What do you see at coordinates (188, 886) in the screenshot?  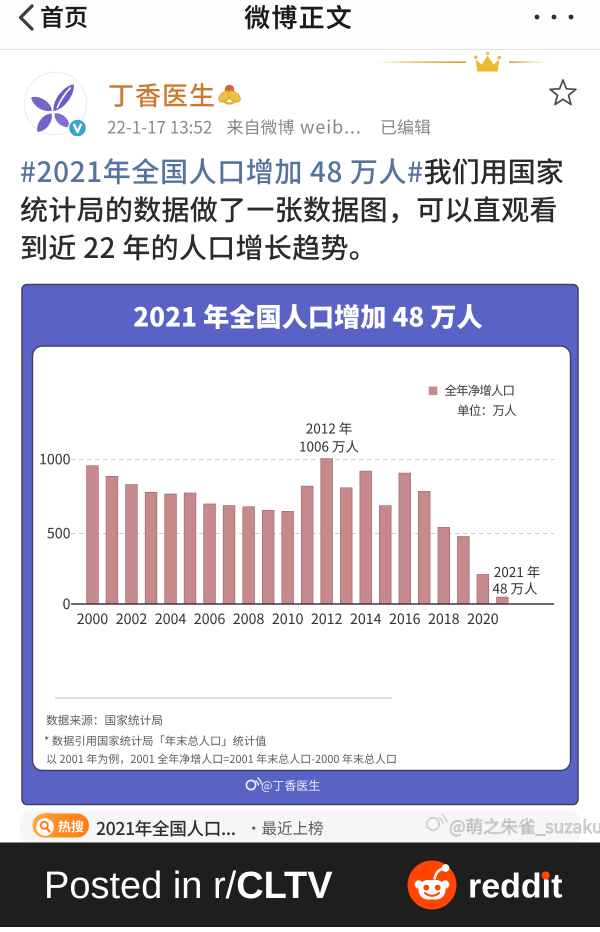 I see `svg-text: Posted in r/CLTV` at bounding box center [188, 886].